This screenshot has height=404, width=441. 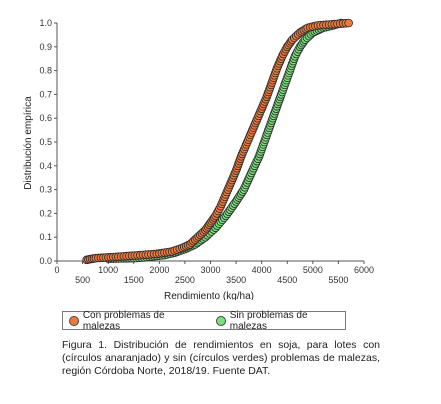 I want to click on legend-swatch-orange, so click(x=74, y=320).